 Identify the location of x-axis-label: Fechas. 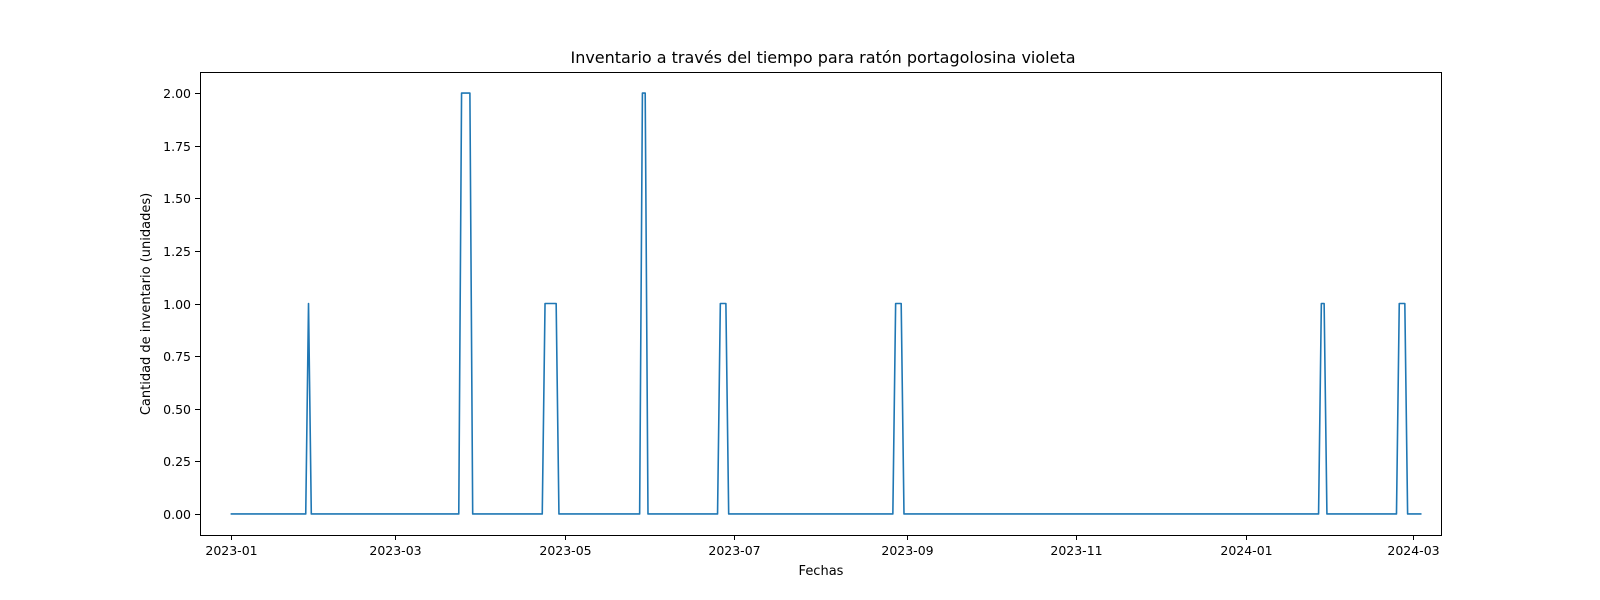
(821, 571).